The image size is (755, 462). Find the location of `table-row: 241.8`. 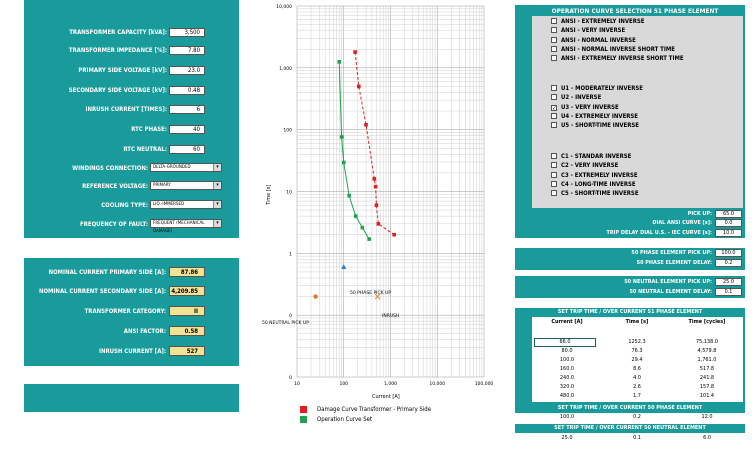

table-row: 241.8 is located at coordinates (707, 378).